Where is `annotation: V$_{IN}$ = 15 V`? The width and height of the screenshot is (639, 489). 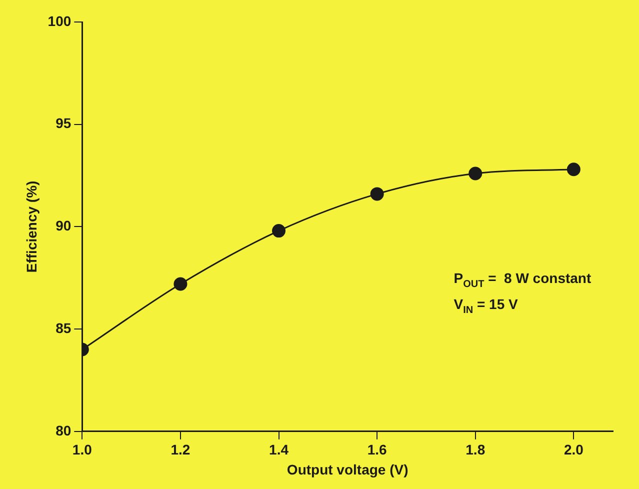
annotation: V$_{IN}$ = 15 V is located at coordinates (486, 306).